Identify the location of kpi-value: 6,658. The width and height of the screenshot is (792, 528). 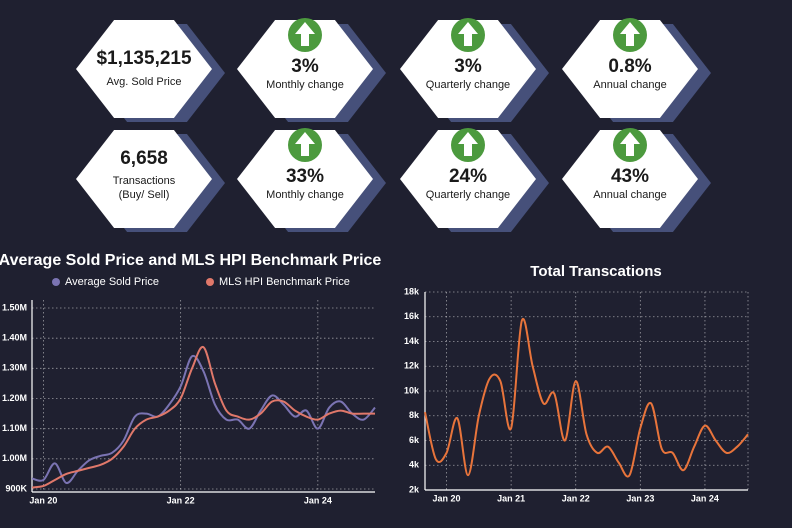
(144, 158).